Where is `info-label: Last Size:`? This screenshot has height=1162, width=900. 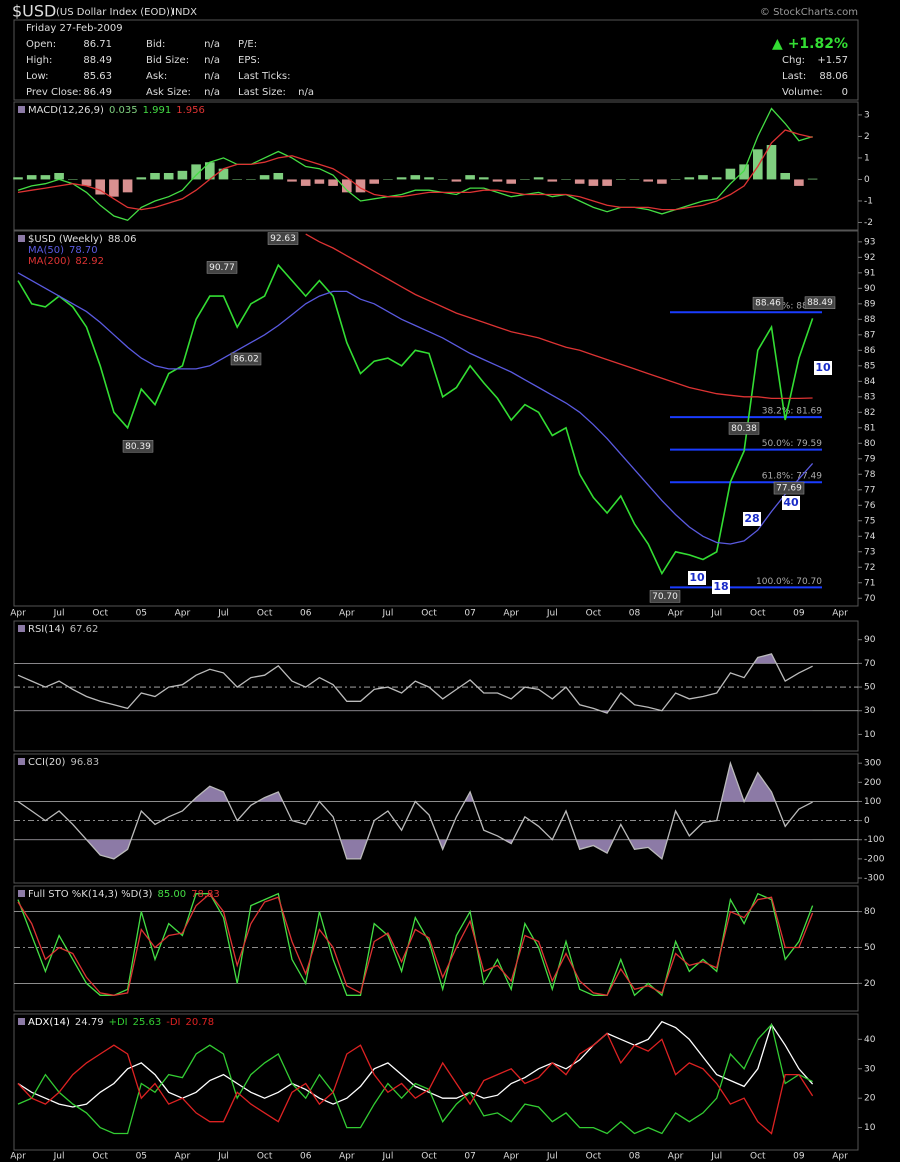 info-label: Last Size: is located at coordinates (262, 92).